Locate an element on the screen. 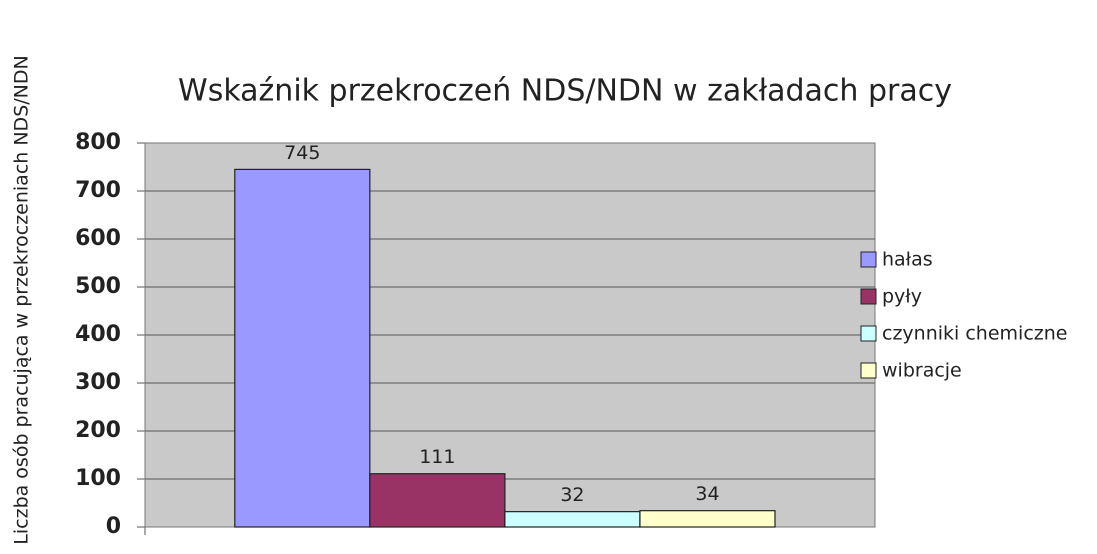  legend-label: czynniki chemiczne is located at coordinates (974, 334).